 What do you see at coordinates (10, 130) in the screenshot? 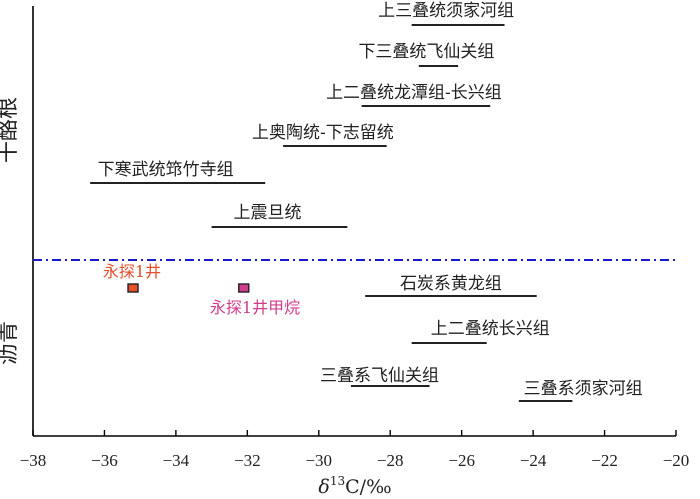
I see `group-label: 干酪根` at bounding box center [10, 130].